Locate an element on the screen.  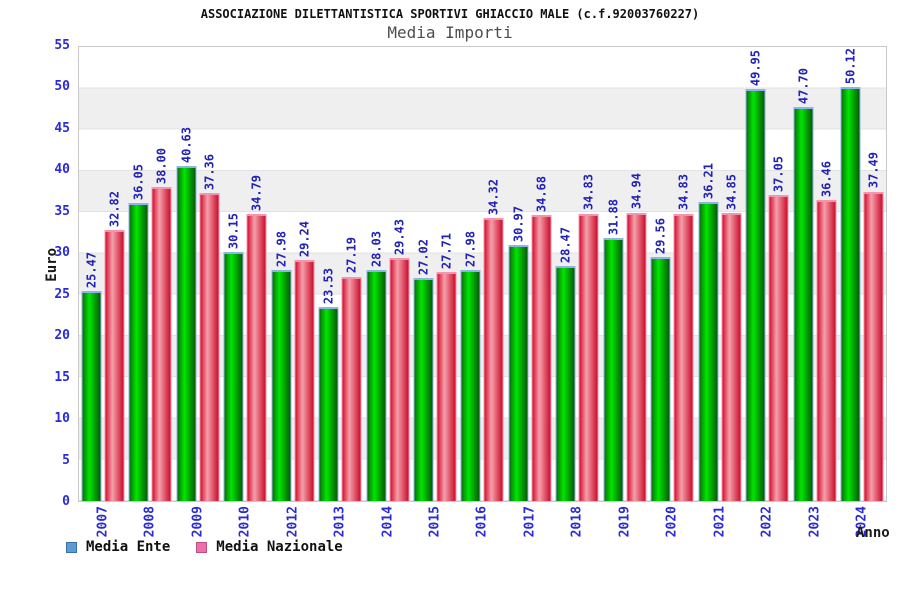
bar-column: 36.46 is located at coordinates (826, 274).